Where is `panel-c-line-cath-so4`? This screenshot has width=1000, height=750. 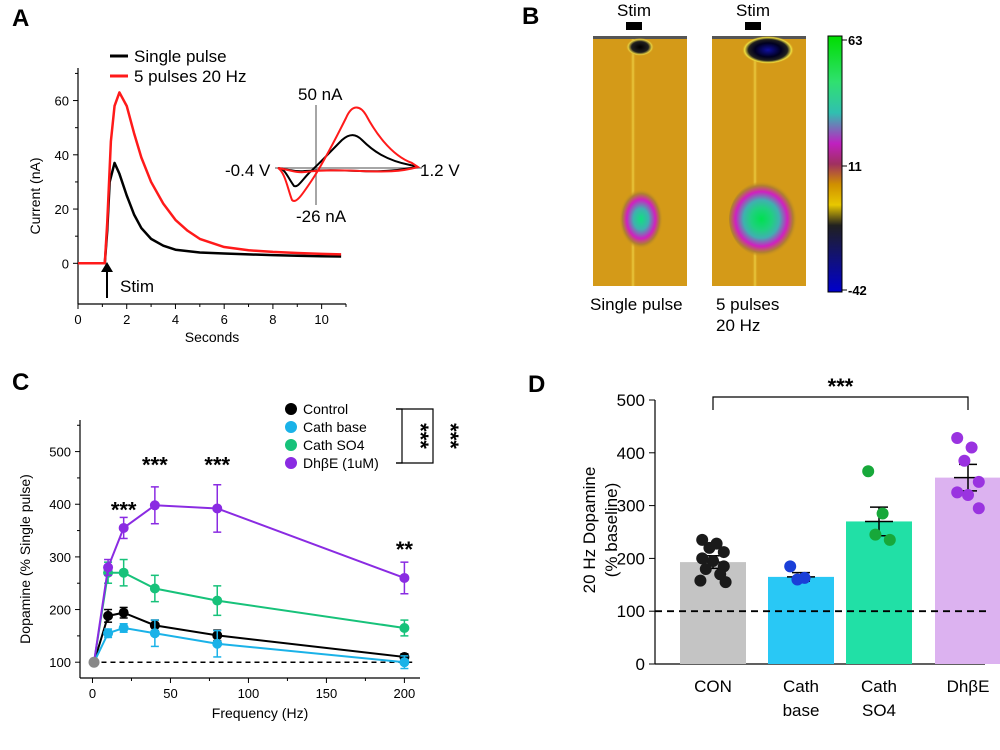
panel-c-line-cath-so4 is located at coordinates (249, 617).